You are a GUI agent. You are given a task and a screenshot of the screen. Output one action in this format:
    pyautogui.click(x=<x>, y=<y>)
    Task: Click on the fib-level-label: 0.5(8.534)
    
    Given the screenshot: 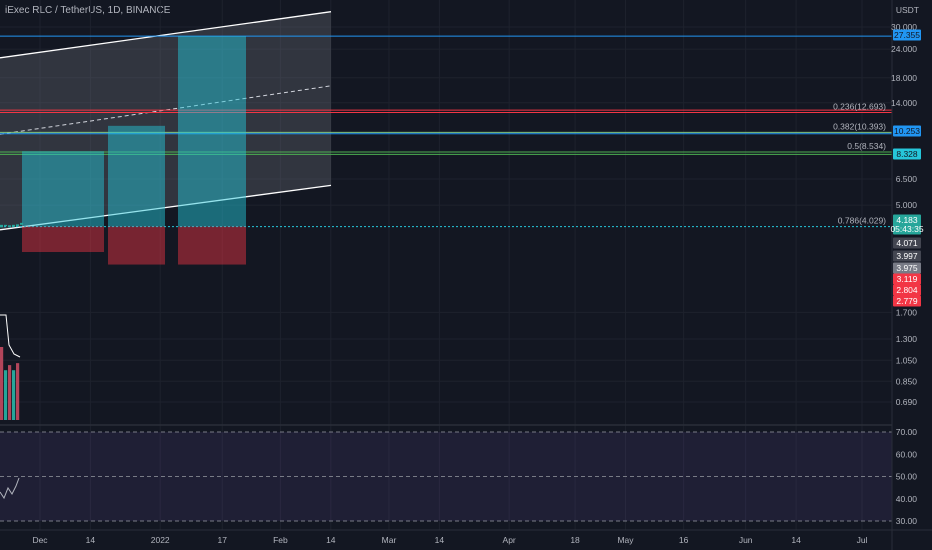 What is the action you would take?
    pyautogui.click(x=866, y=146)
    